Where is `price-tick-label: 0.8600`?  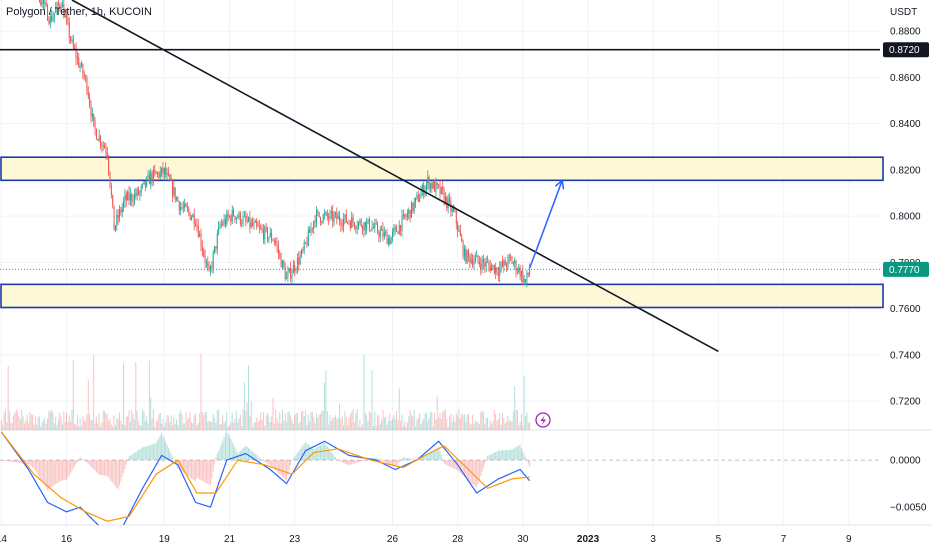
price-tick-label: 0.8600 is located at coordinates (905, 78).